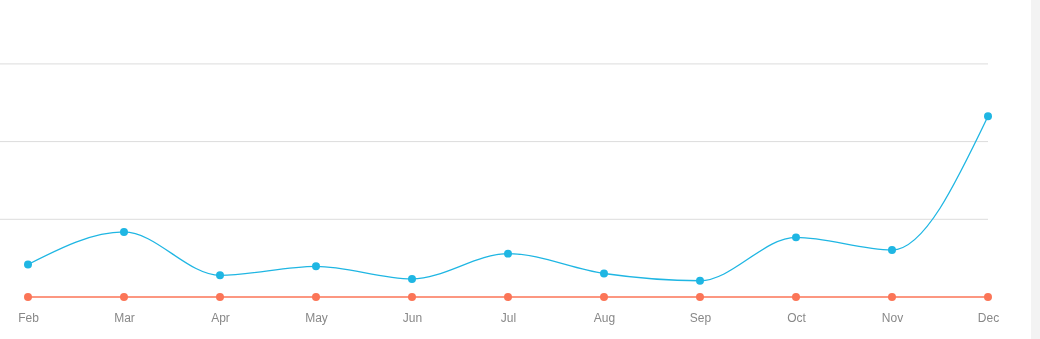 This screenshot has height=339, width=1040. What do you see at coordinates (988, 317) in the screenshot?
I see `x-tick-label: Dec` at bounding box center [988, 317].